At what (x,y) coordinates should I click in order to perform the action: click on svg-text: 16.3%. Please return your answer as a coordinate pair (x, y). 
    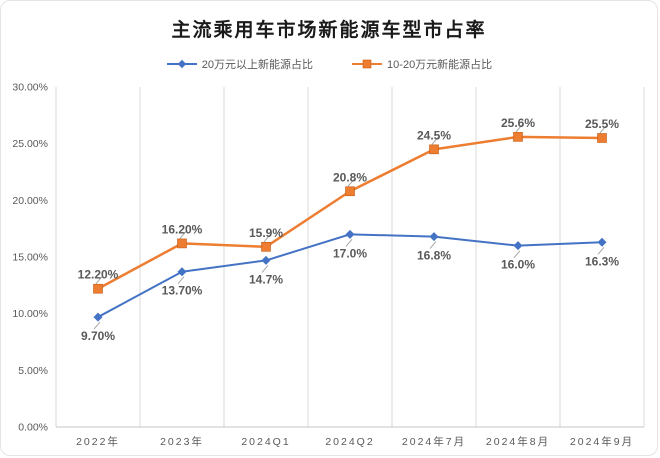
    Looking at the image, I should click on (602, 261).